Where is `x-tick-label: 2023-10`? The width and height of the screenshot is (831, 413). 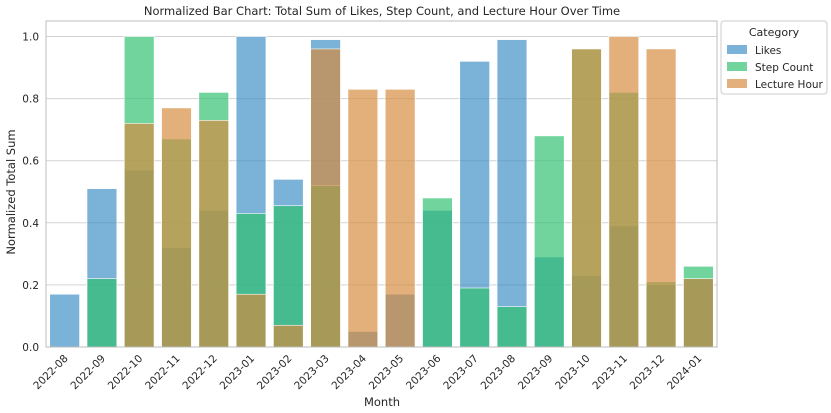
x-tick-label: 2023-10 is located at coordinates (573, 373).